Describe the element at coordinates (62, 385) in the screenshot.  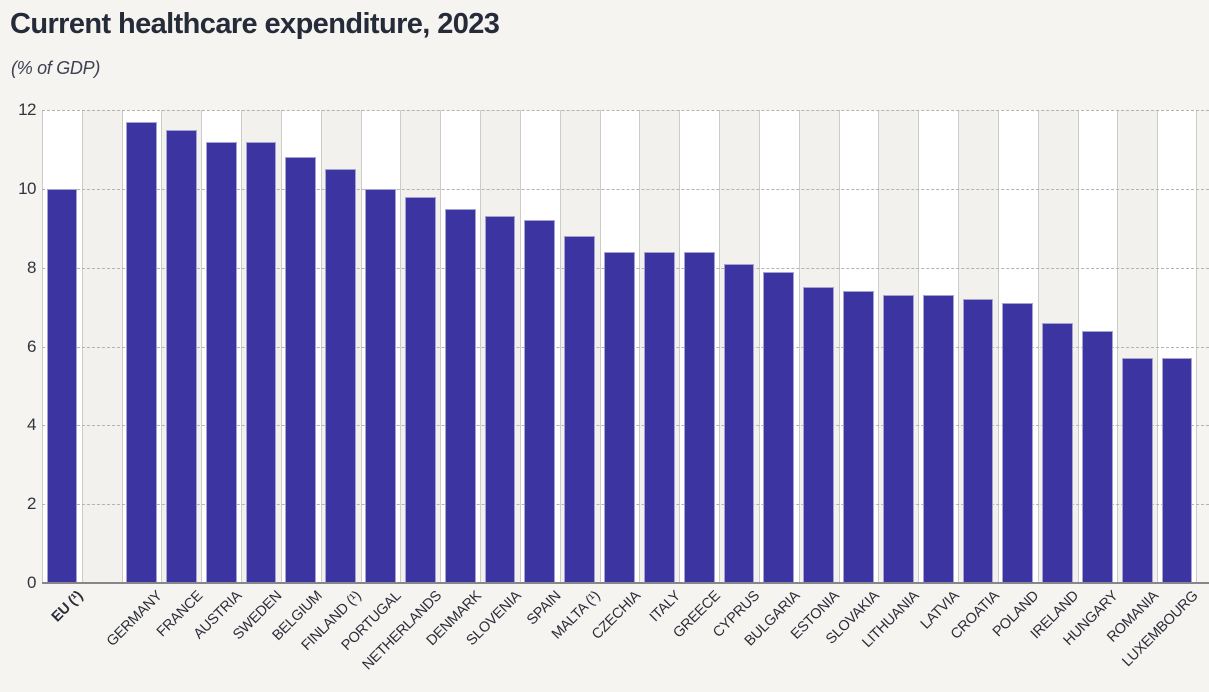
I see `bar-eu` at that location.